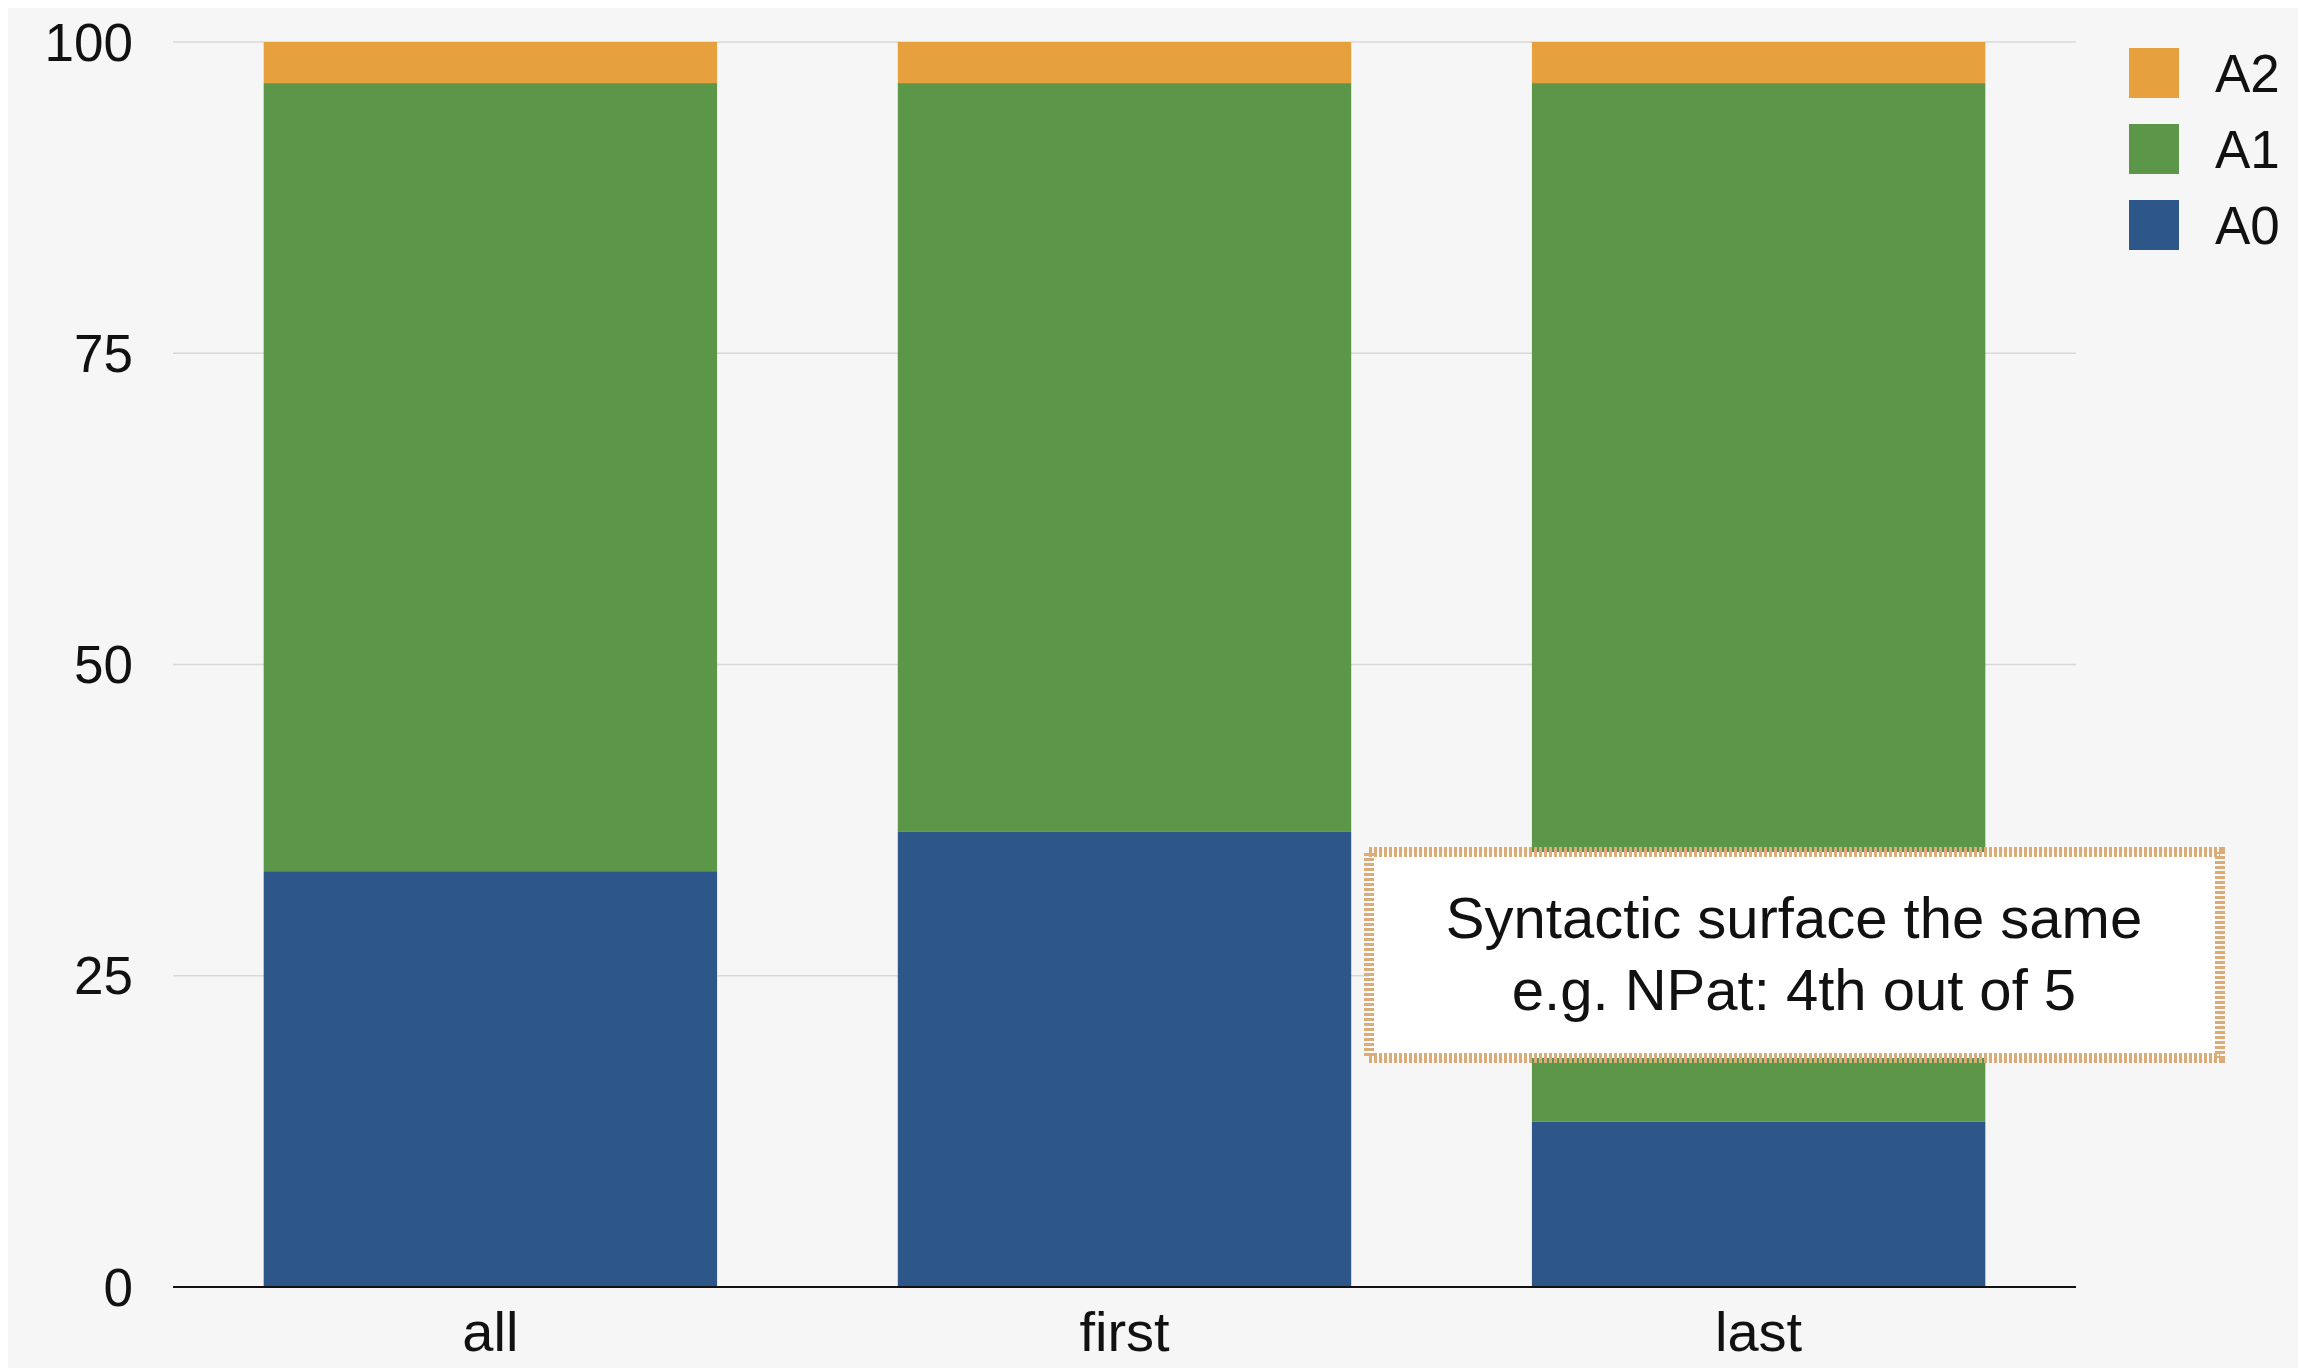 The width and height of the screenshot is (2310, 1371). I want to click on legend-label: A1, so click(2247, 149).